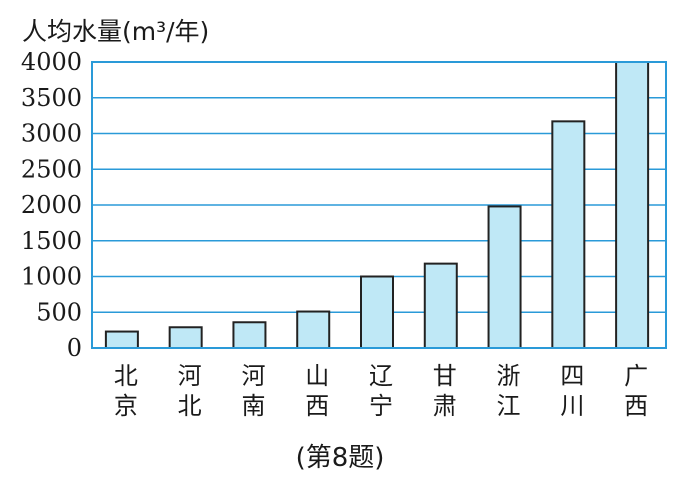 The width and height of the screenshot is (689, 485). What do you see at coordinates (445, 406) in the screenshot?
I see `x-category-label: 肃` at bounding box center [445, 406].